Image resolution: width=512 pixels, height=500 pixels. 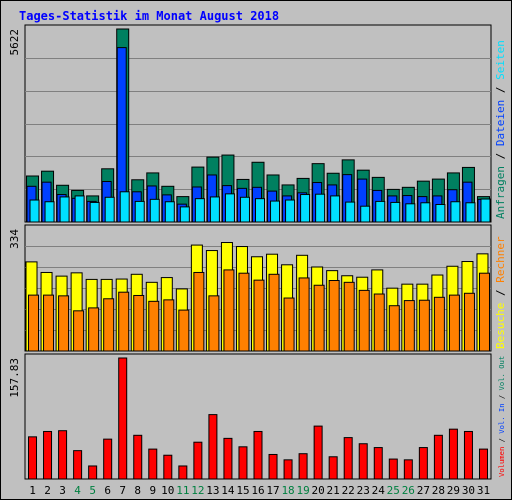 What do you see at coordinates (77, 490) in the screenshot?
I see `day-label-4: 4` at bounding box center [77, 490].